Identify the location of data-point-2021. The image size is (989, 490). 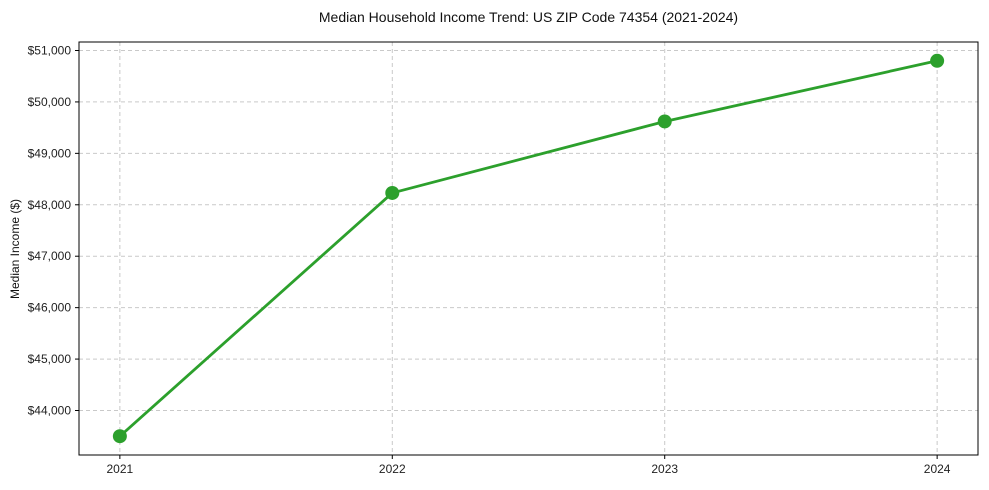
(119, 436).